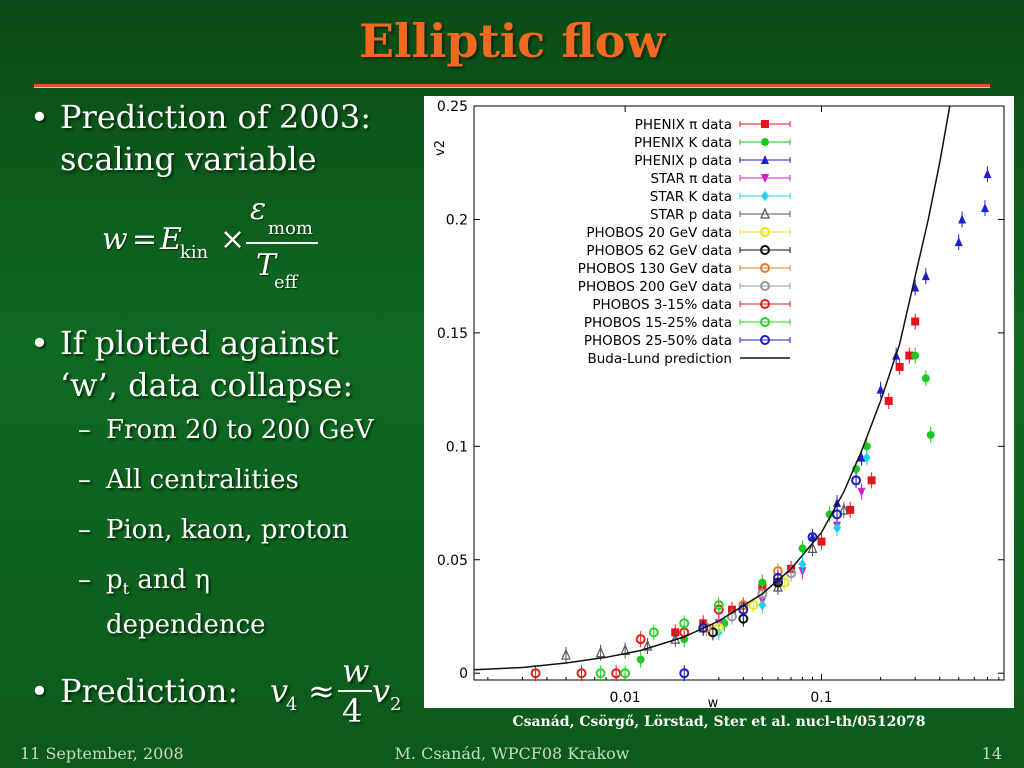 This screenshot has width=1024, height=768. What do you see at coordinates (149, 691) in the screenshot?
I see `prediction-label: Prediction:` at bounding box center [149, 691].